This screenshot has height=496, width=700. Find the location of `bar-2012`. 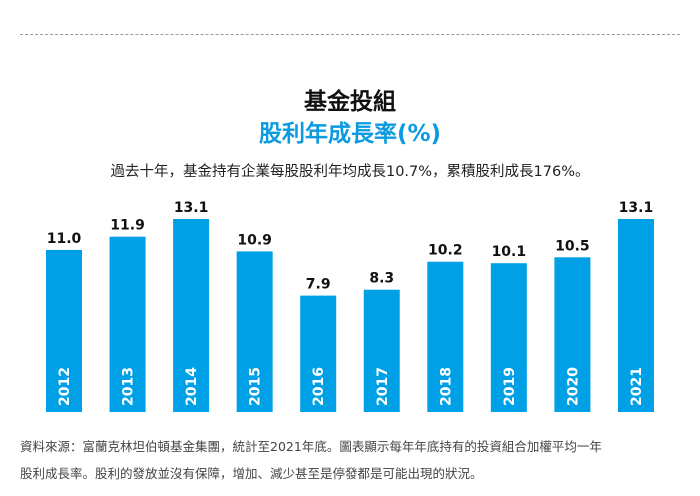

bar-2012 is located at coordinates (64, 330).